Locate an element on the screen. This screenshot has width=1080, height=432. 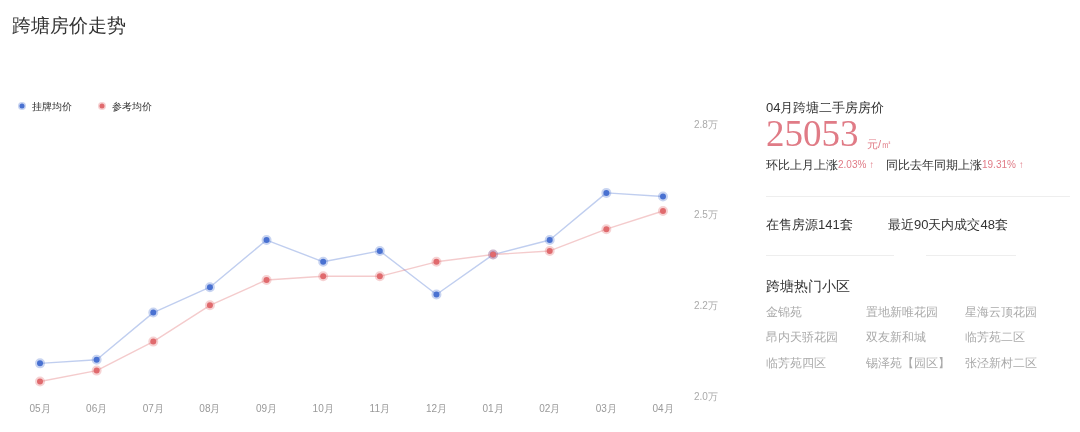
x-tick-label: 05月 is located at coordinates (40, 408).